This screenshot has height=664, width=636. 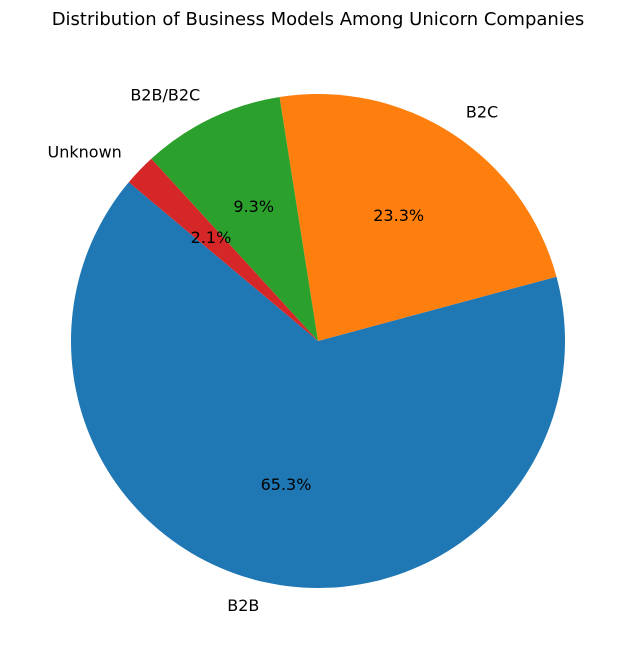 What do you see at coordinates (165, 95) in the screenshot?
I see `slice-label-b2b-b2c: B2B/B2C` at bounding box center [165, 95].